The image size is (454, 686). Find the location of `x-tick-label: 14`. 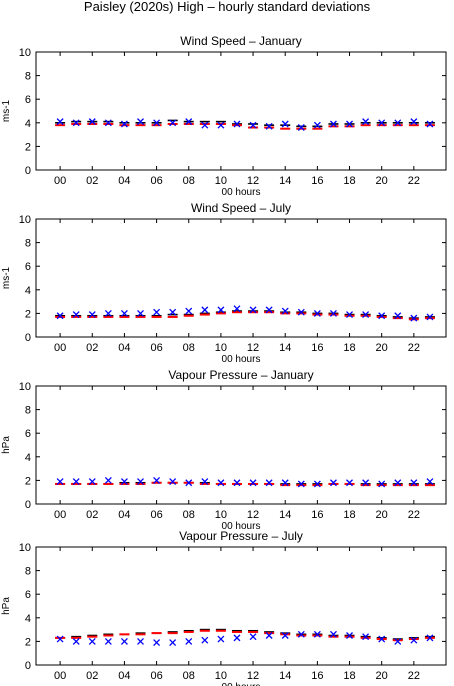

x-tick-label: 14 is located at coordinates (285, 181).